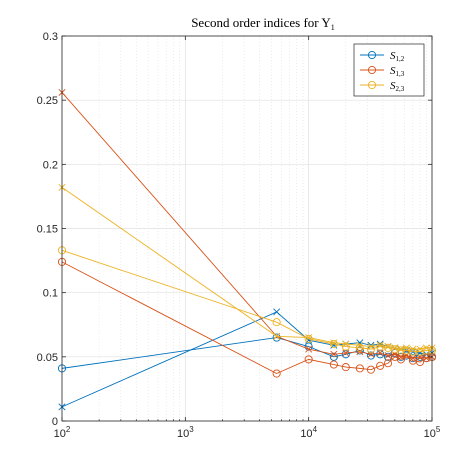 This screenshot has height=474, width=474. Describe the element at coordinates (47, 358) in the screenshot. I see `y-tick-label: 0.05` at that location.